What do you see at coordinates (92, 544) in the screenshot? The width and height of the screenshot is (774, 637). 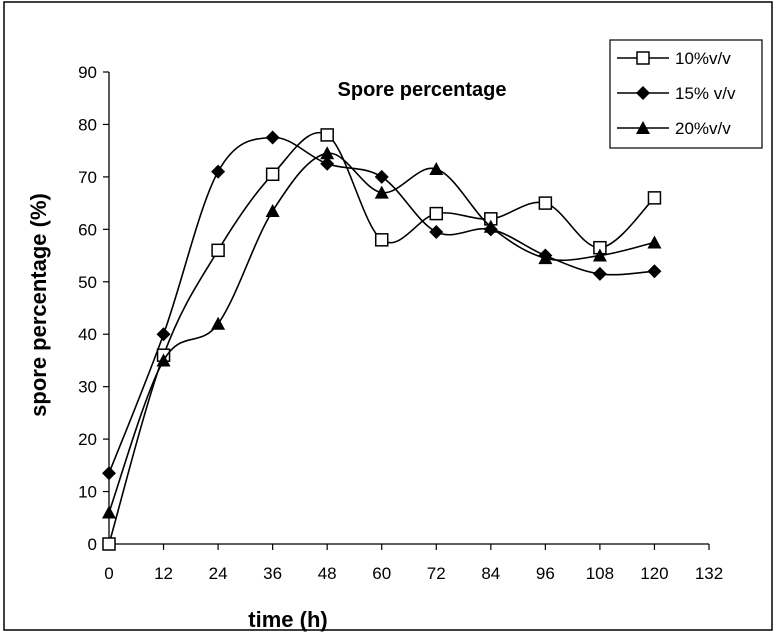 I see `y-tick-label: 0` at bounding box center [92, 544].